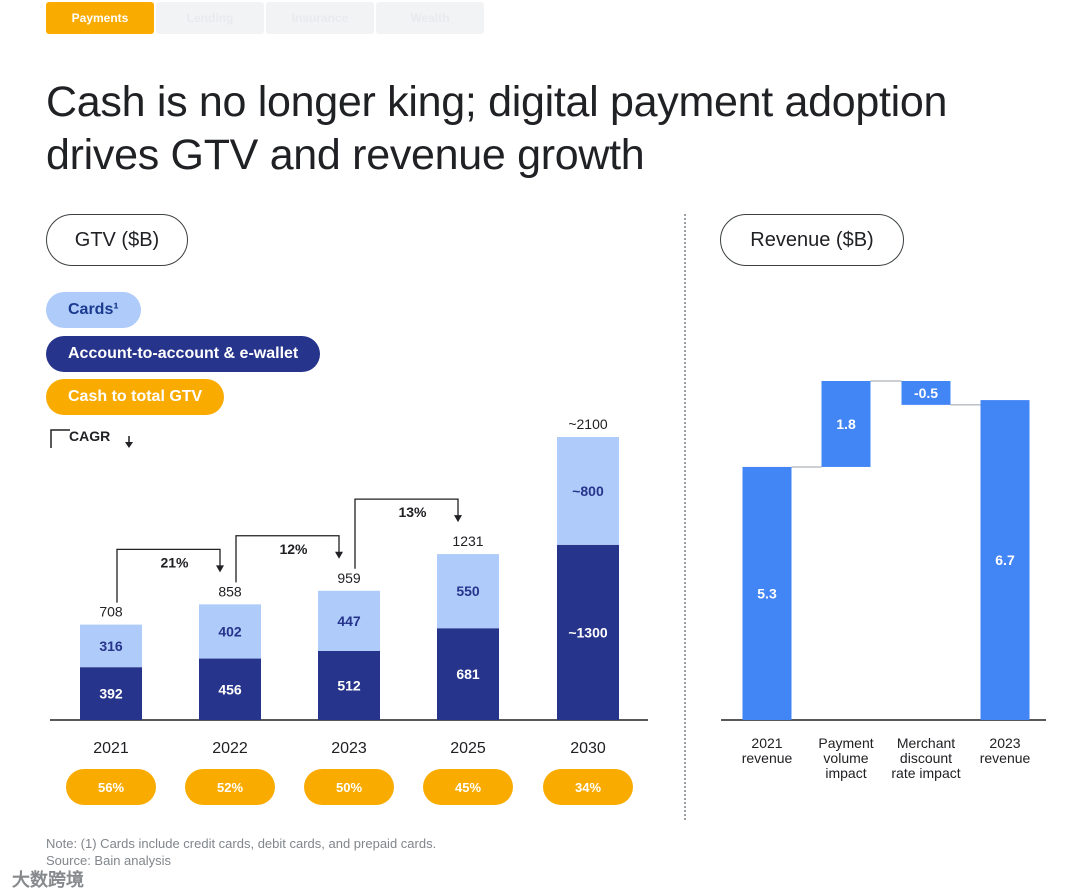 The width and height of the screenshot is (1080, 896). I want to click on revenue-header: Revenue ($B), so click(812, 240).